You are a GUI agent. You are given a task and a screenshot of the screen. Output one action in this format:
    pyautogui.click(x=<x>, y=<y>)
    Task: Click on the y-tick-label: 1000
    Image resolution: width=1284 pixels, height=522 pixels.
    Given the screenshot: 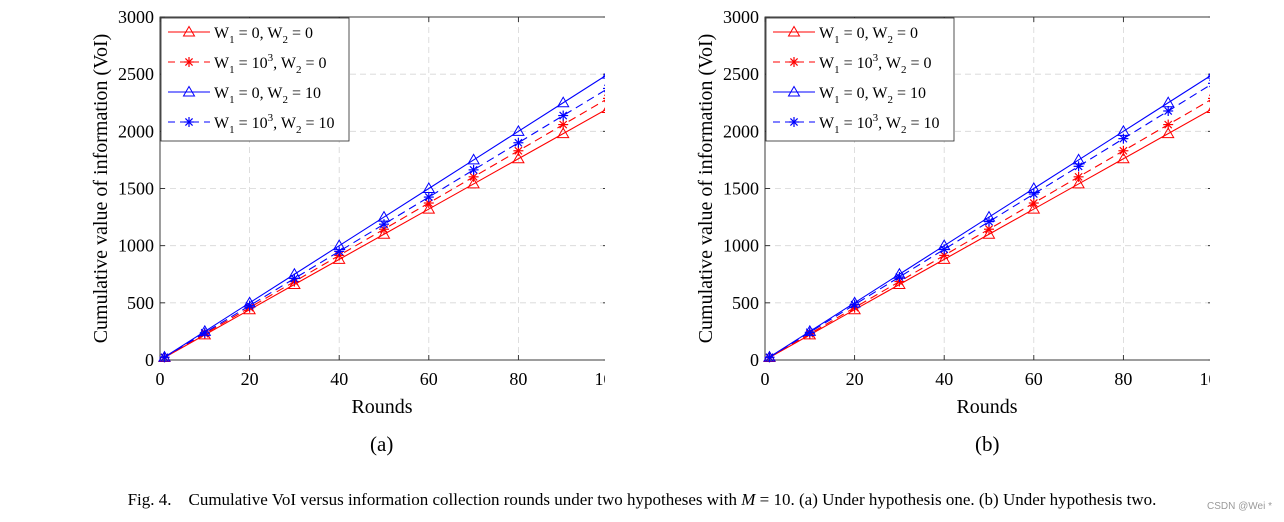 What is the action you would take?
    pyautogui.click(x=741, y=246)
    